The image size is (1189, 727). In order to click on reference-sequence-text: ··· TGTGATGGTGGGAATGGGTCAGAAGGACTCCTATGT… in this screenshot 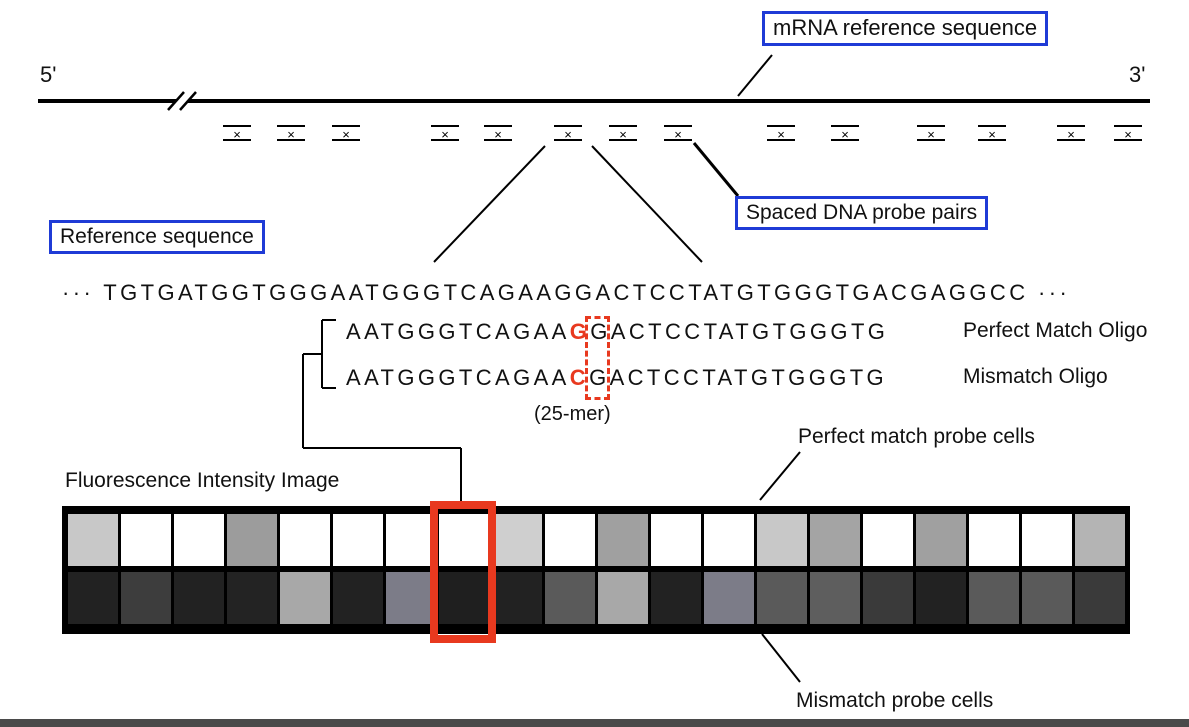, I will do `click(566, 292)`.